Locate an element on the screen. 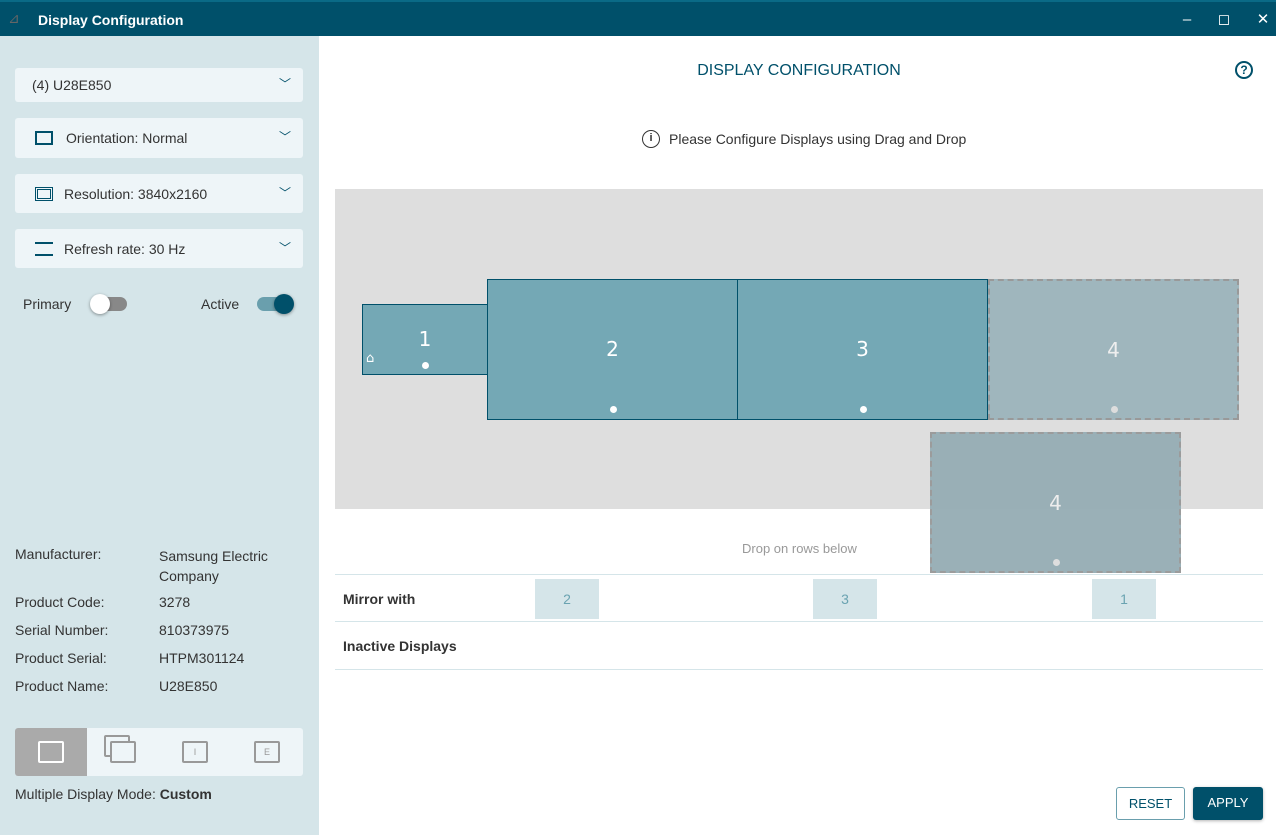 This screenshot has width=1276, height=835. inactive-label: Inactive Displays is located at coordinates (400, 646).